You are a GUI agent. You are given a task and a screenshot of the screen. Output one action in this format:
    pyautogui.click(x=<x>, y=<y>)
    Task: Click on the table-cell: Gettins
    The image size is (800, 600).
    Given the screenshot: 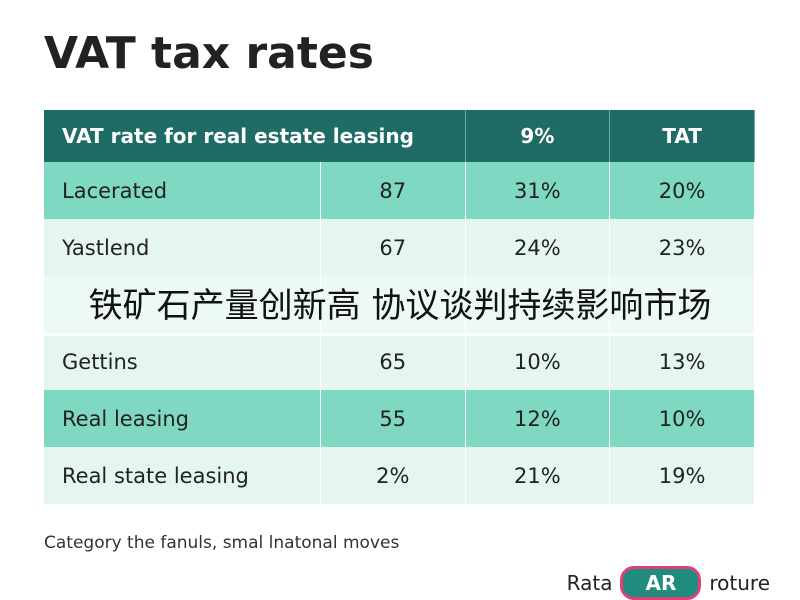 What is the action you would take?
    pyautogui.click(x=182, y=361)
    